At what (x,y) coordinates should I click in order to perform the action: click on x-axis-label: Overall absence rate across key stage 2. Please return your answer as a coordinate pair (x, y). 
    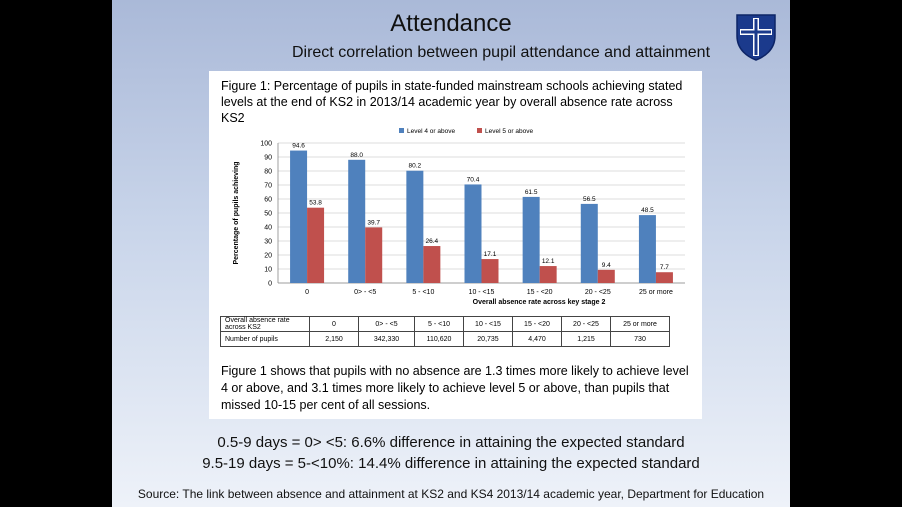
    Looking at the image, I should click on (539, 302).